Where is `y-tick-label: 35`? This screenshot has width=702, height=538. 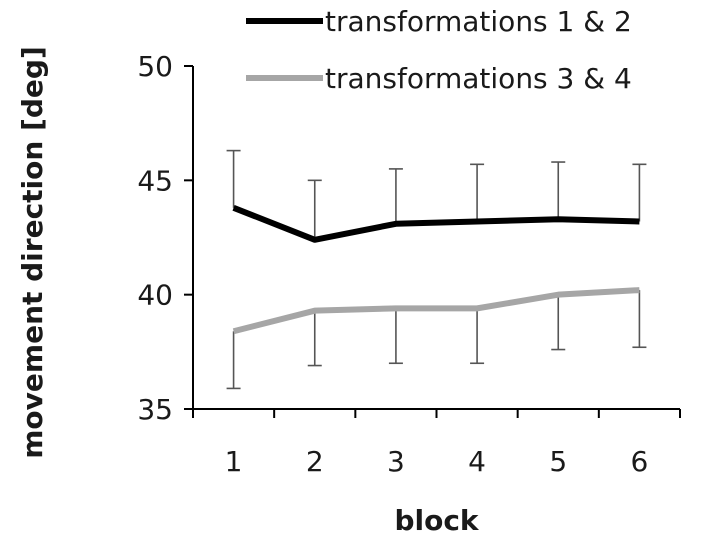
y-tick-label: 35 is located at coordinates (155, 409).